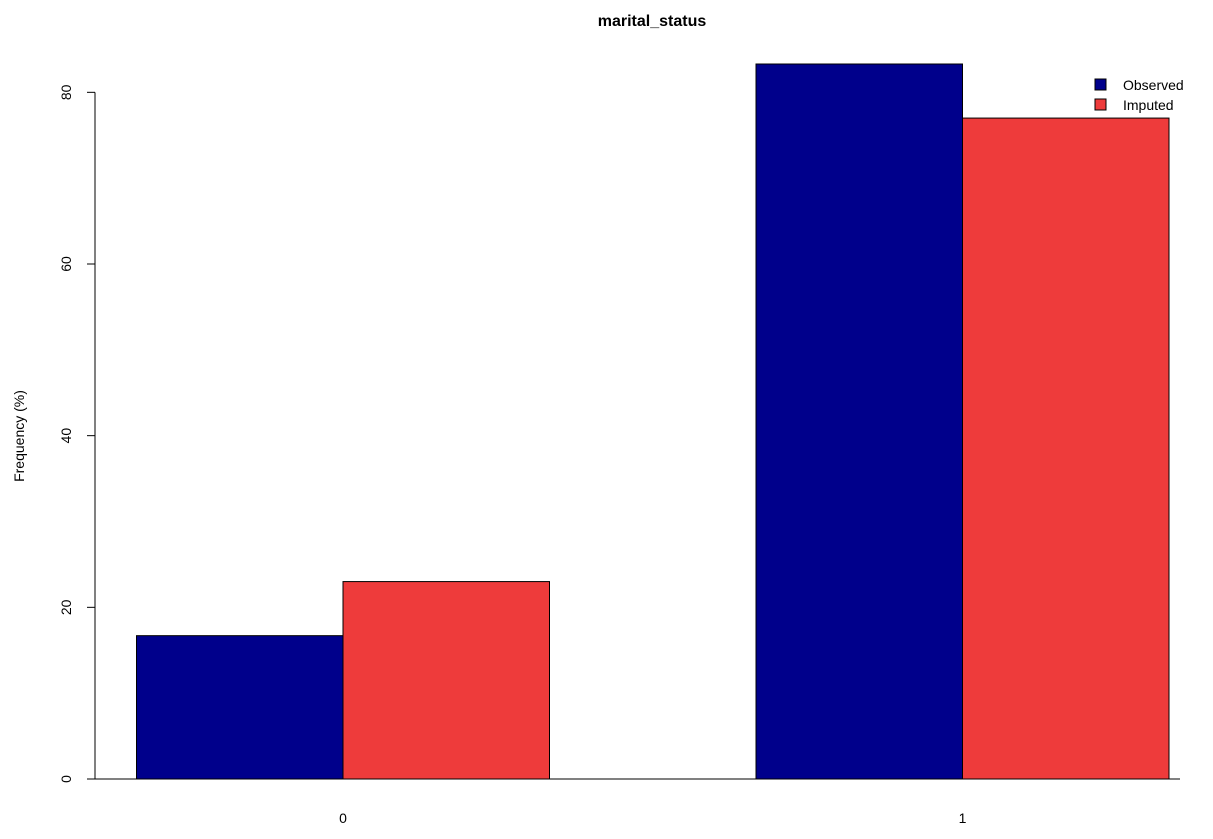  What do you see at coordinates (66, 607) in the screenshot?
I see `y-tick-label: 20` at bounding box center [66, 607].